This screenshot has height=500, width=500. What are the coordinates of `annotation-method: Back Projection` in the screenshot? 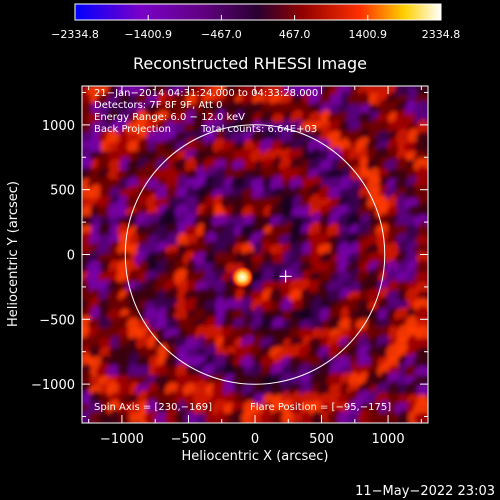 It's located at (132, 129).